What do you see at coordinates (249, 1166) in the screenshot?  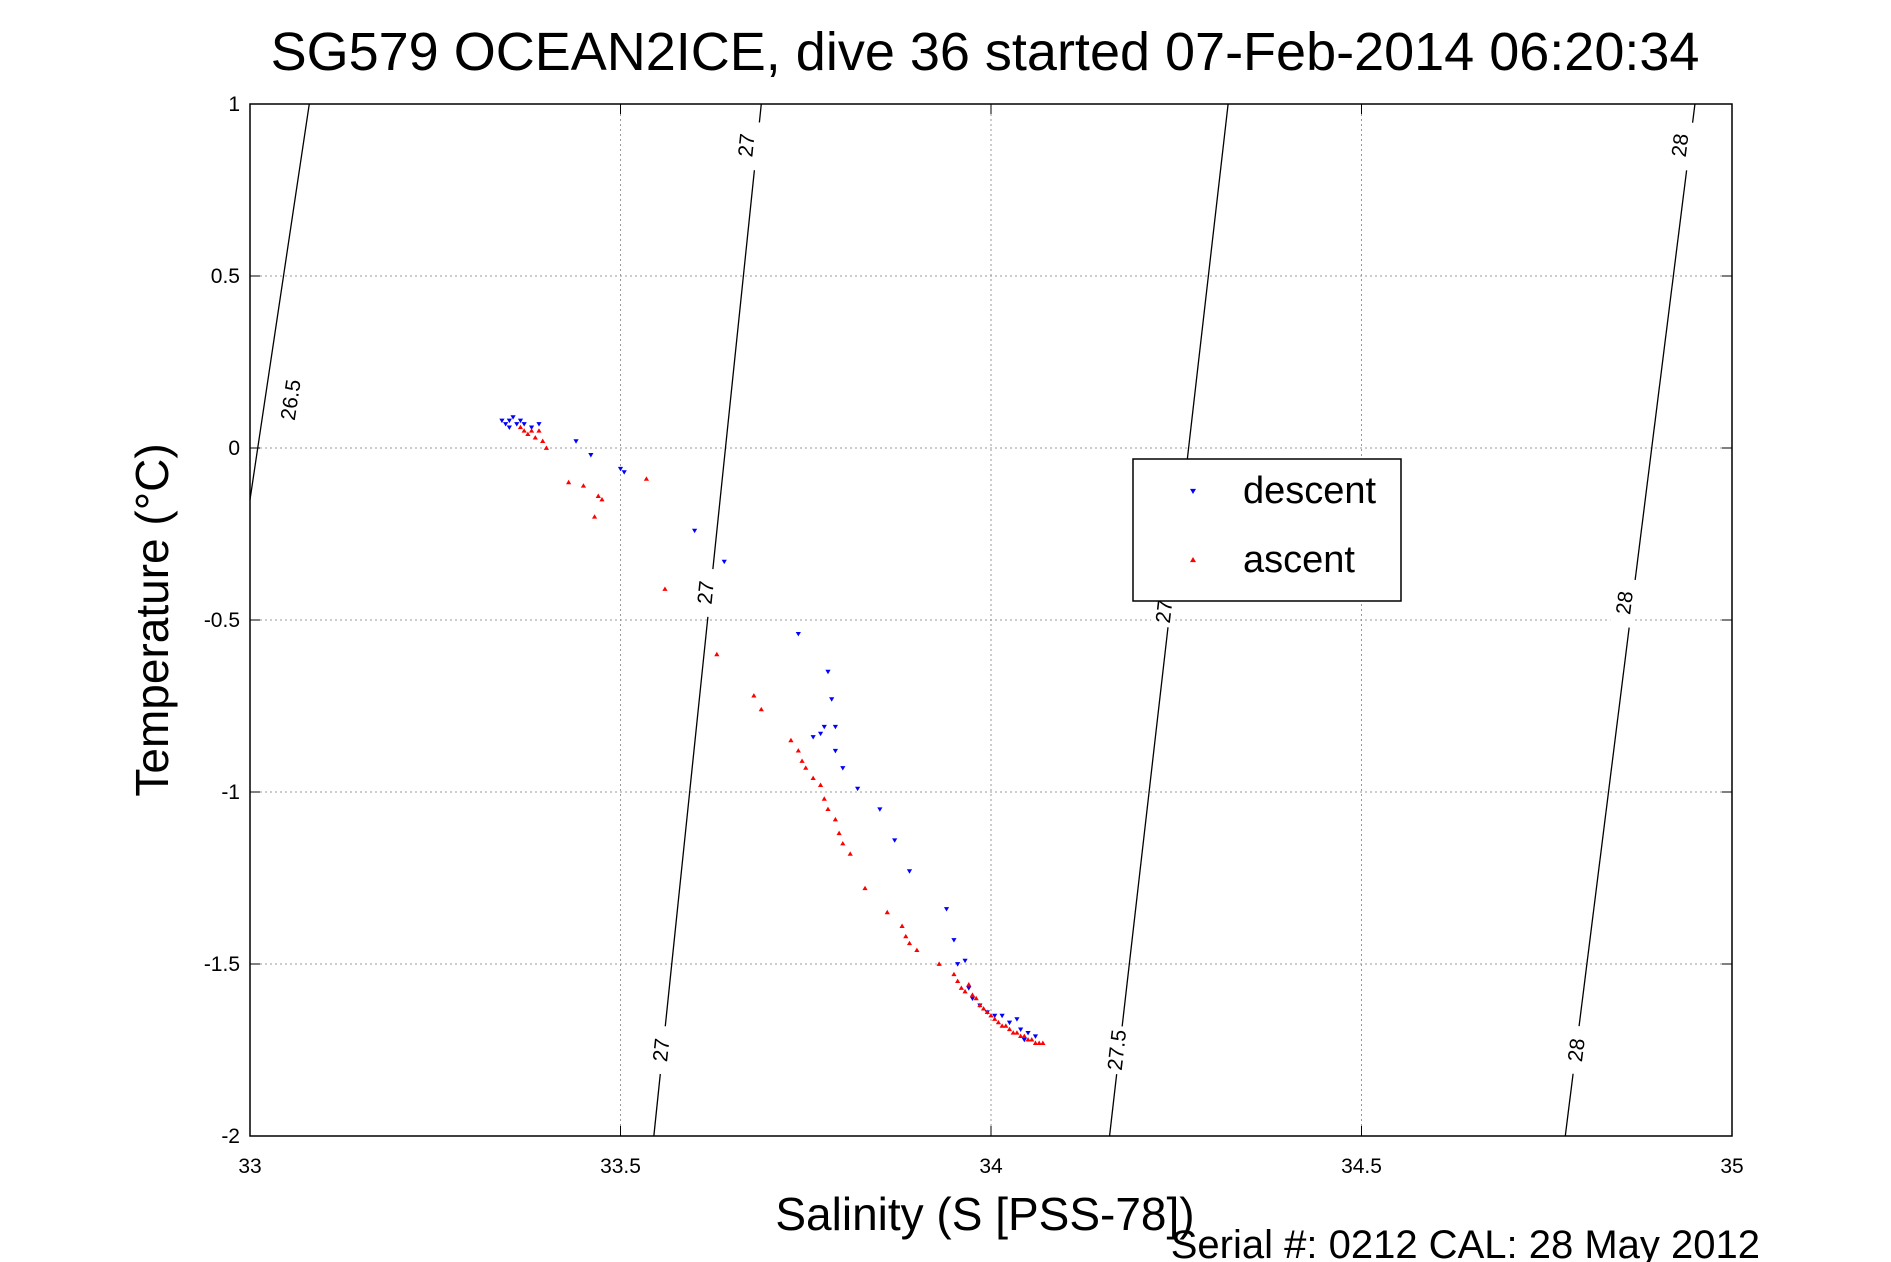 I see `x-tick-label: 33` at bounding box center [249, 1166].